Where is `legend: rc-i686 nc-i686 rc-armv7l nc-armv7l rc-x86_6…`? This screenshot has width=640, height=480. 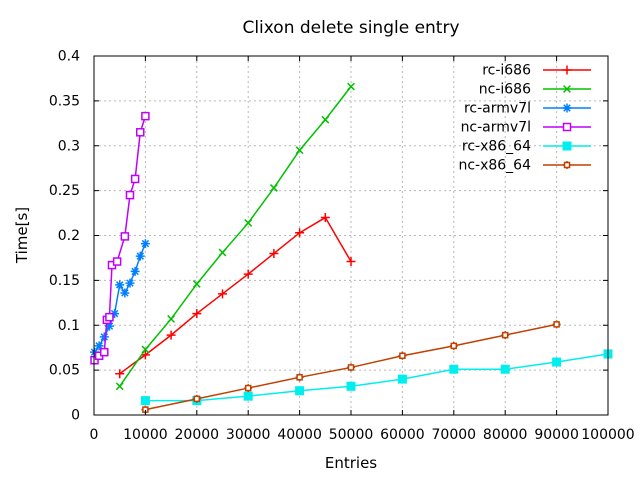 legend: rc-i686 nc-i686 rc-armv7l nc-armv7l rc-x86_6… is located at coordinates (524, 118).